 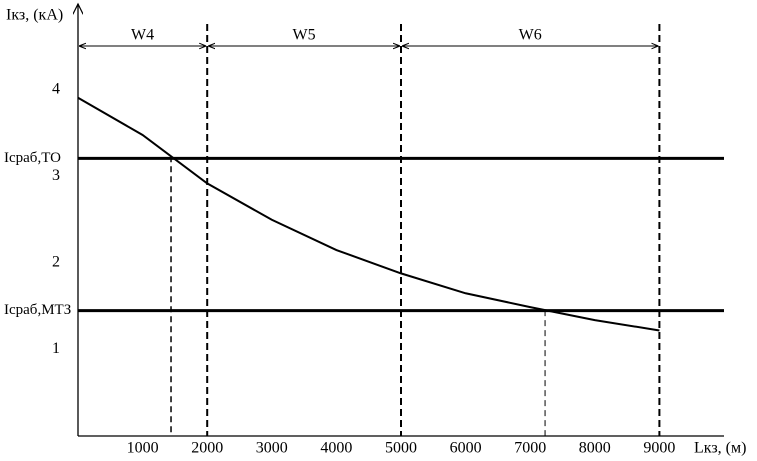 I want to click on x-tick-label: 7000, so click(x=530, y=448).